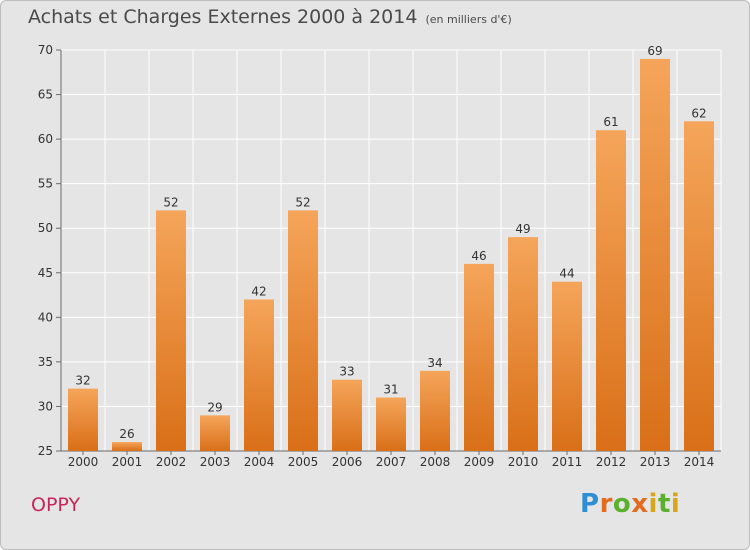 The image size is (750, 550). I want to click on data-label-2006: 33, so click(346, 372).